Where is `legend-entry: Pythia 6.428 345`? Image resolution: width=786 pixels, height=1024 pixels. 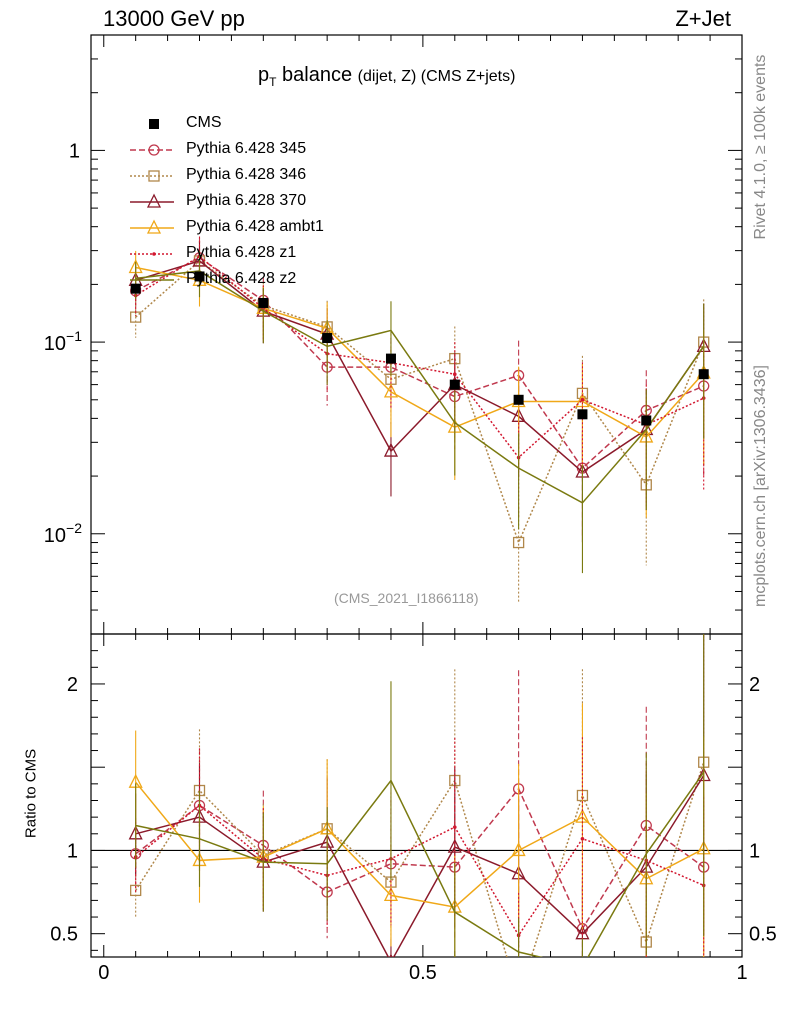
legend-entry: Pythia 6.428 345 is located at coordinates (270, 152).